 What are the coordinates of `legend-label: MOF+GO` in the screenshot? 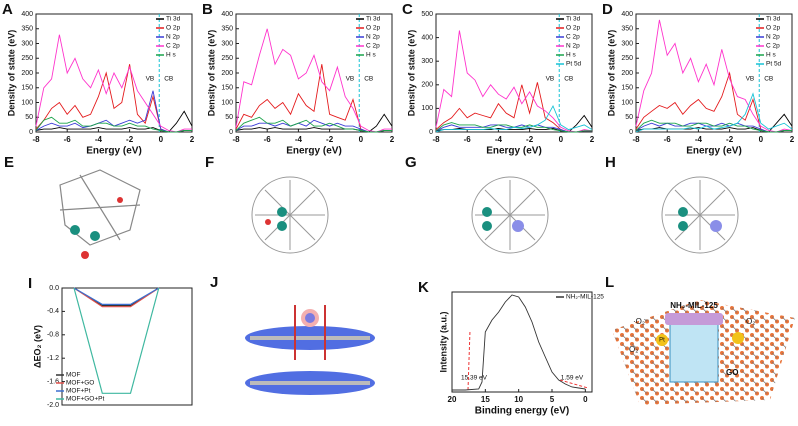 It's located at (80, 383).